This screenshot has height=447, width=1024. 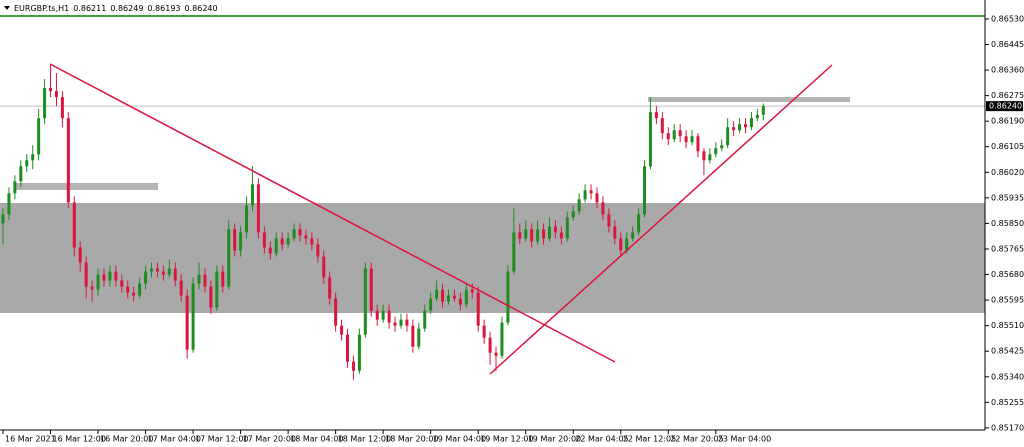 I want to click on level-bar, so click(x=749, y=99).